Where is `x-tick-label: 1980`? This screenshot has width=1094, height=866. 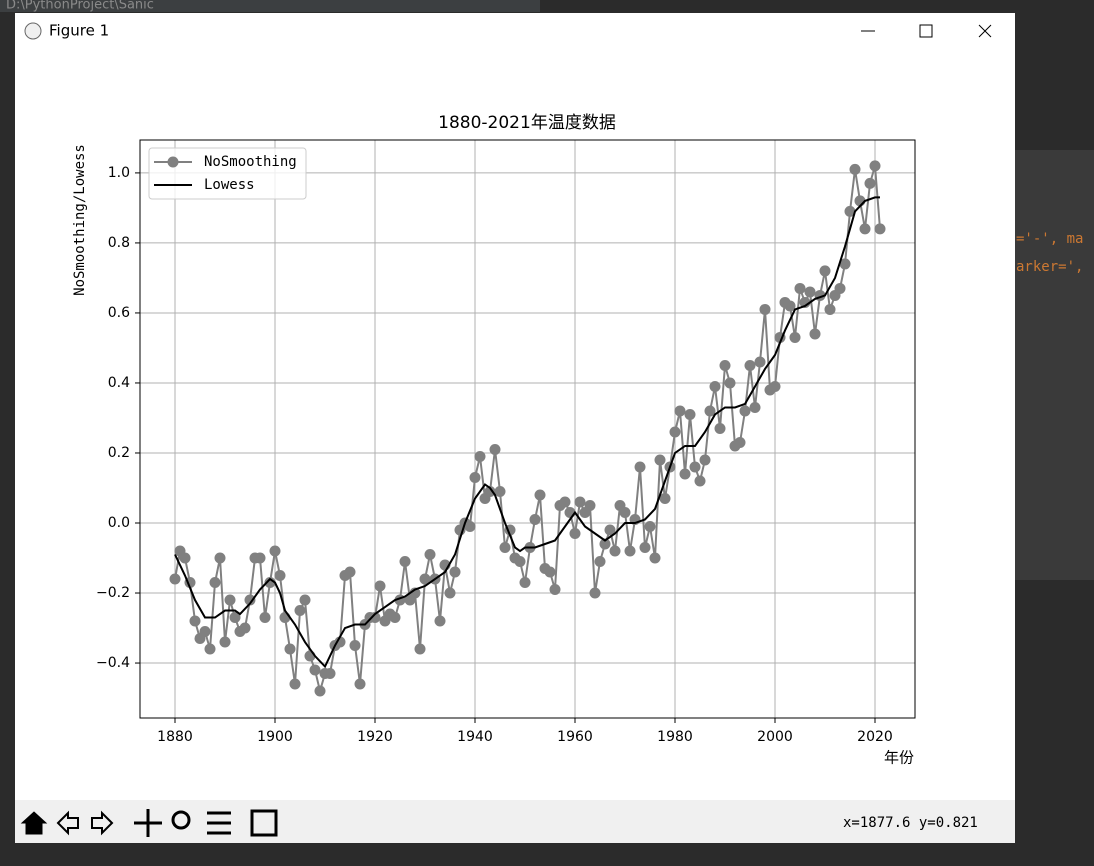
x-tick-label: 1980 is located at coordinates (675, 737).